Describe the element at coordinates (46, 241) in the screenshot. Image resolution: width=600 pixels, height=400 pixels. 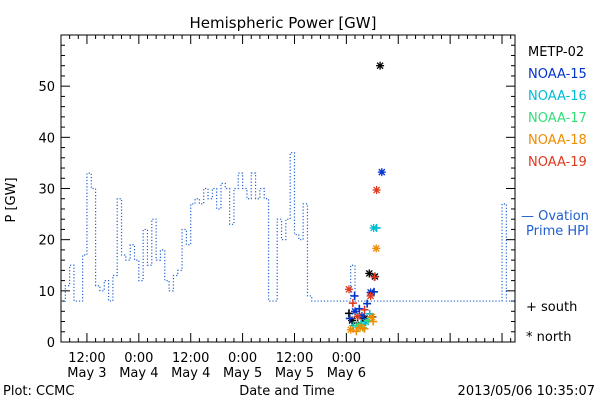
I see `y-tick-label: 20` at that location.